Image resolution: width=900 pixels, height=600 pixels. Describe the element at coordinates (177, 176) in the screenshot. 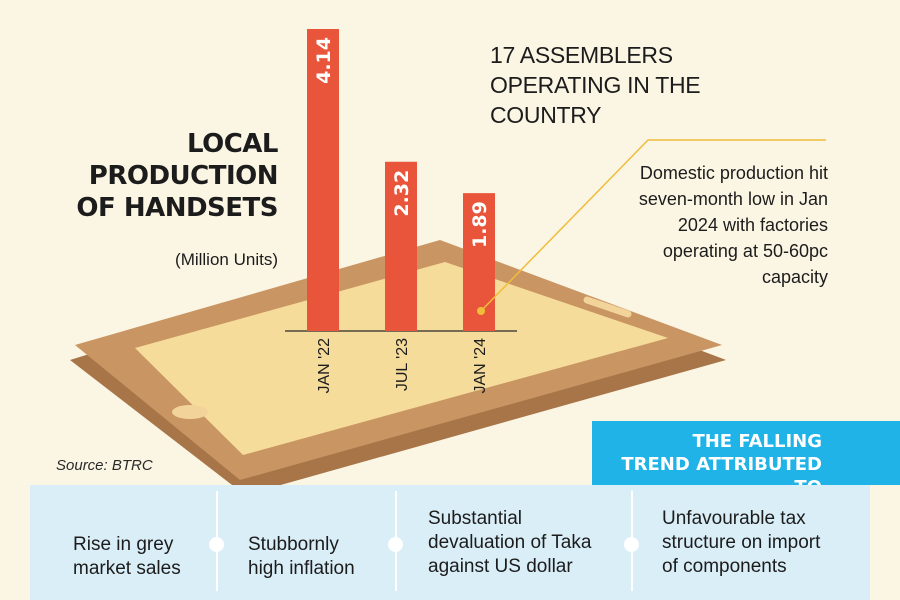

I see `chart-title: LOCAL PRODUCTION OF HANDSETS` at that location.